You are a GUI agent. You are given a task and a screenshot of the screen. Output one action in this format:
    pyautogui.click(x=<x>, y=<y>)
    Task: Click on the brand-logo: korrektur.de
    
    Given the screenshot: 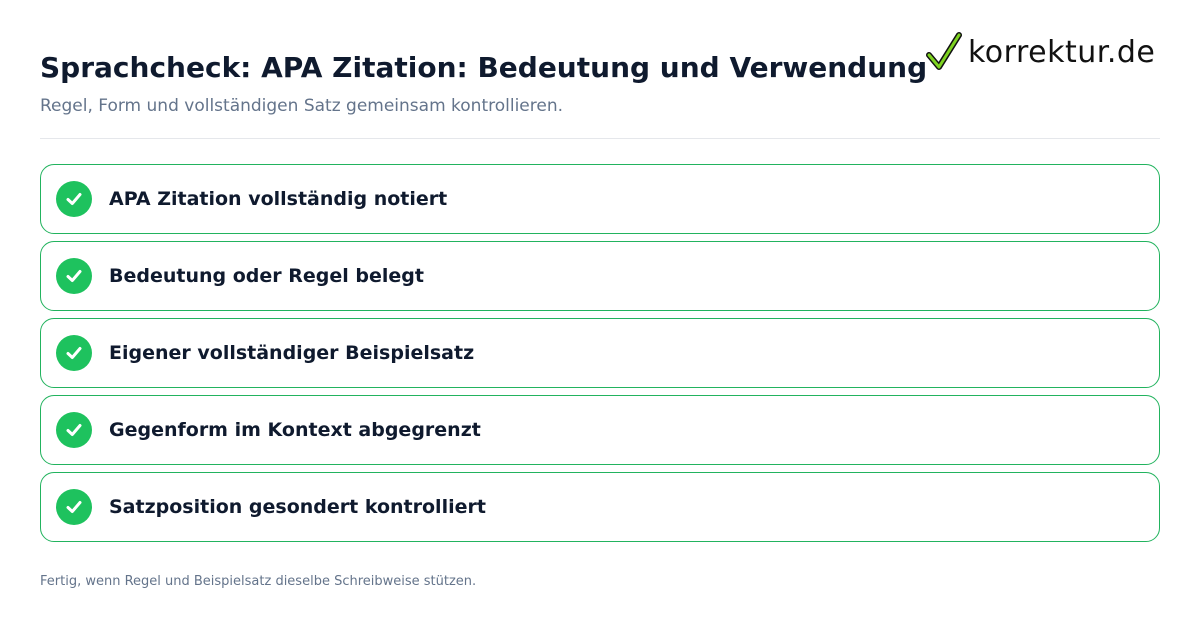 What is the action you would take?
    pyautogui.click(x=1046, y=52)
    